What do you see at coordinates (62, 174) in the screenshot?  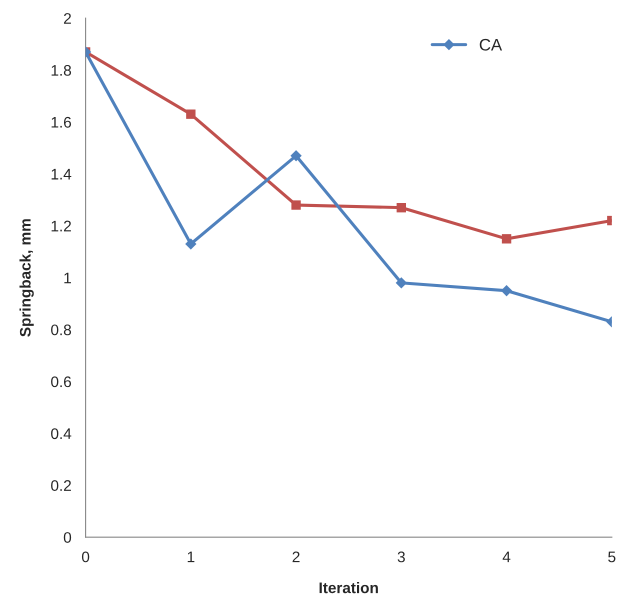 I see `y-tick-label: 1.4` at bounding box center [62, 174].